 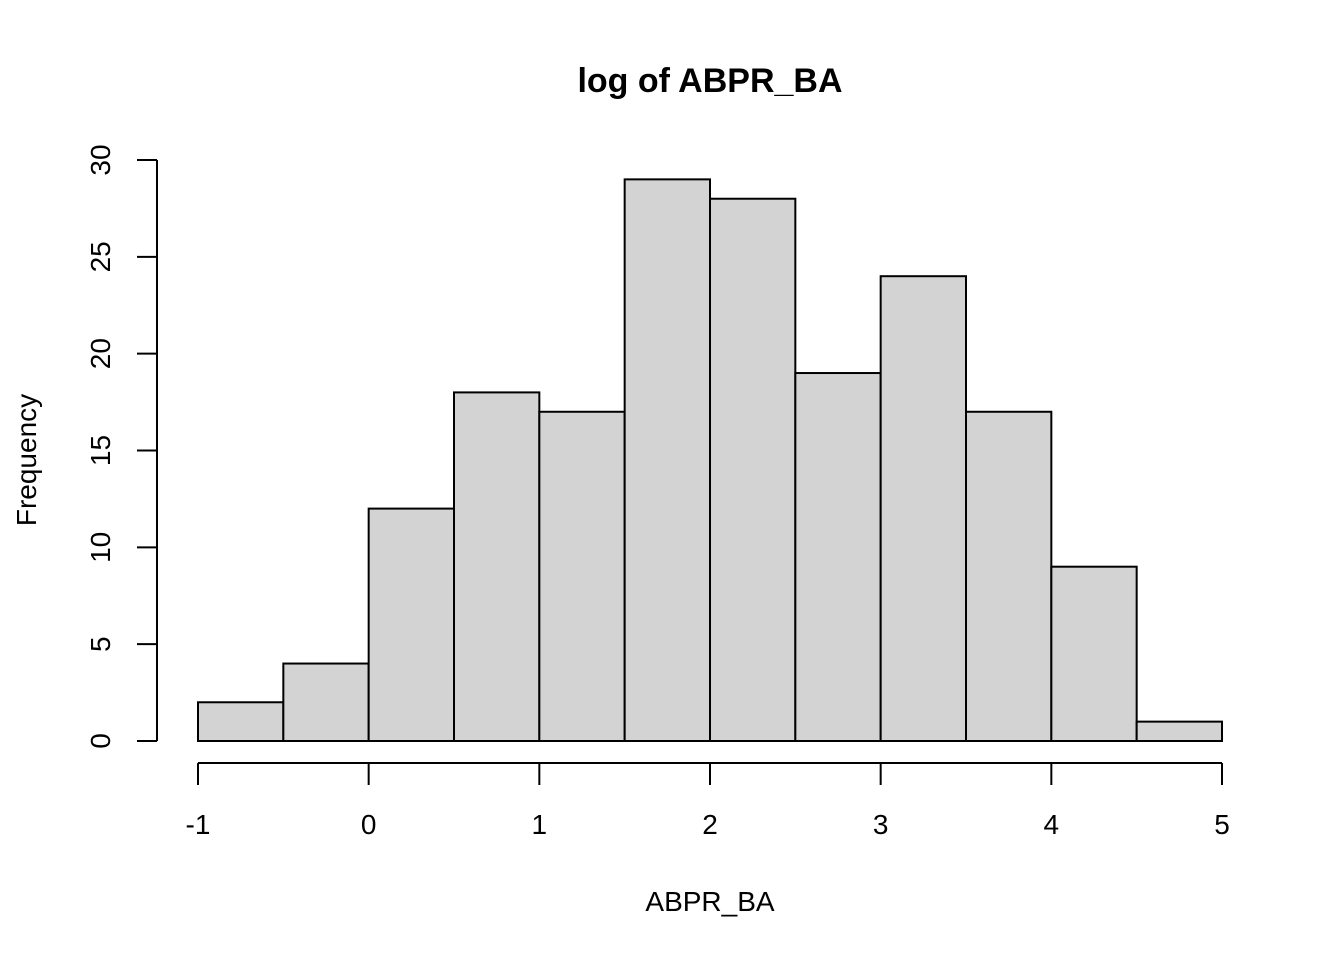 What do you see at coordinates (100, 159) in the screenshot?
I see `y-tick-label-6: 30` at bounding box center [100, 159].